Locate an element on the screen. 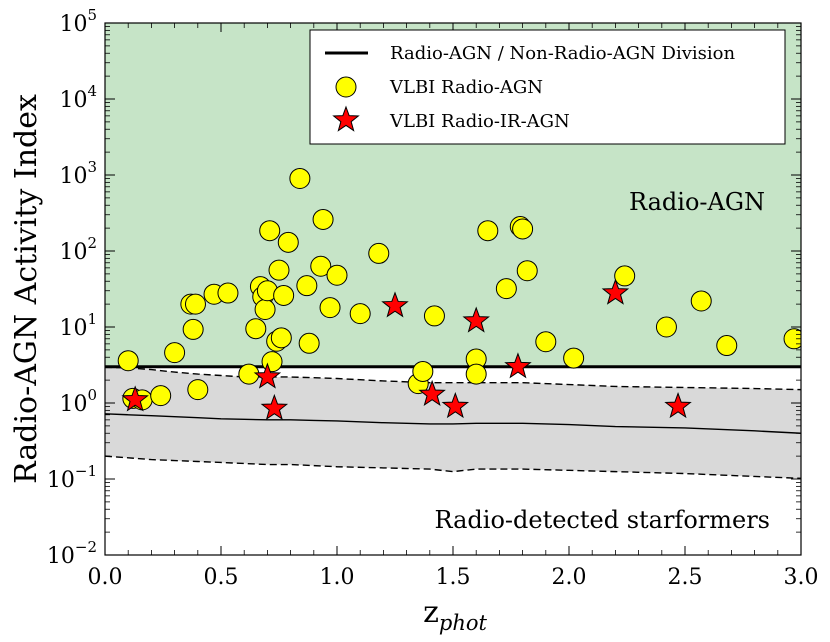 The image size is (830, 642). y-tick-label: 10² is located at coordinates (78, 249).